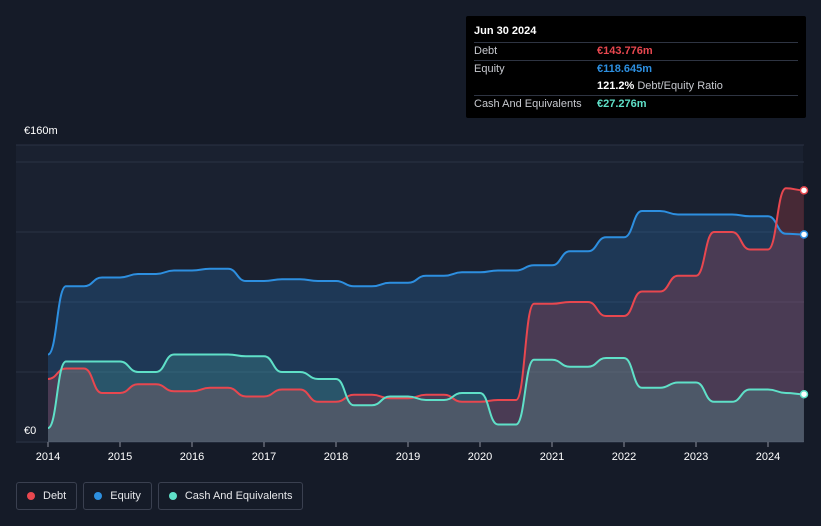  What do you see at coordinates (528, 104) in the screenshot?
I see `tooltip-cash-label: Cash And Equivalents` at bounding box center [528, 104].